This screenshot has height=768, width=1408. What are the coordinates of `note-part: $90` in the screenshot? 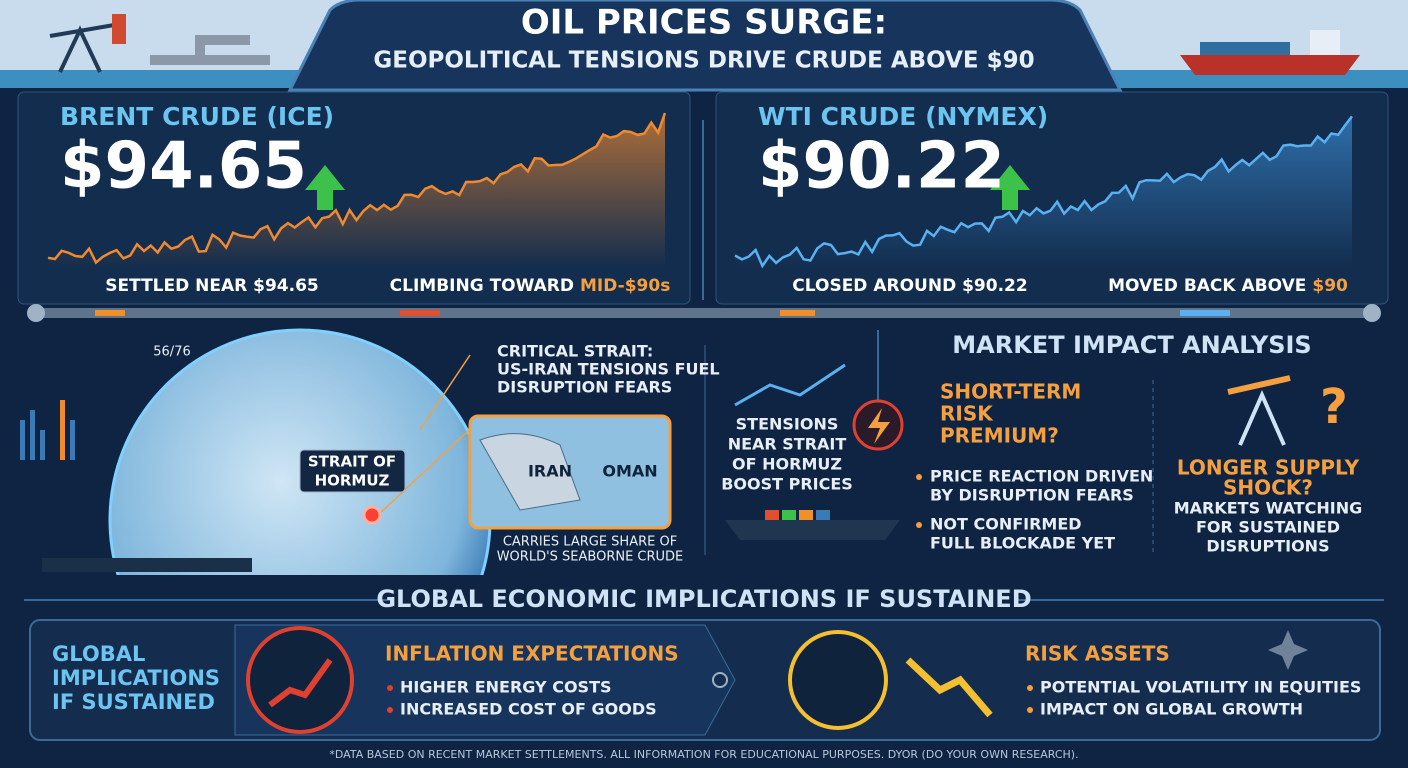 It's located at (1330, 286).